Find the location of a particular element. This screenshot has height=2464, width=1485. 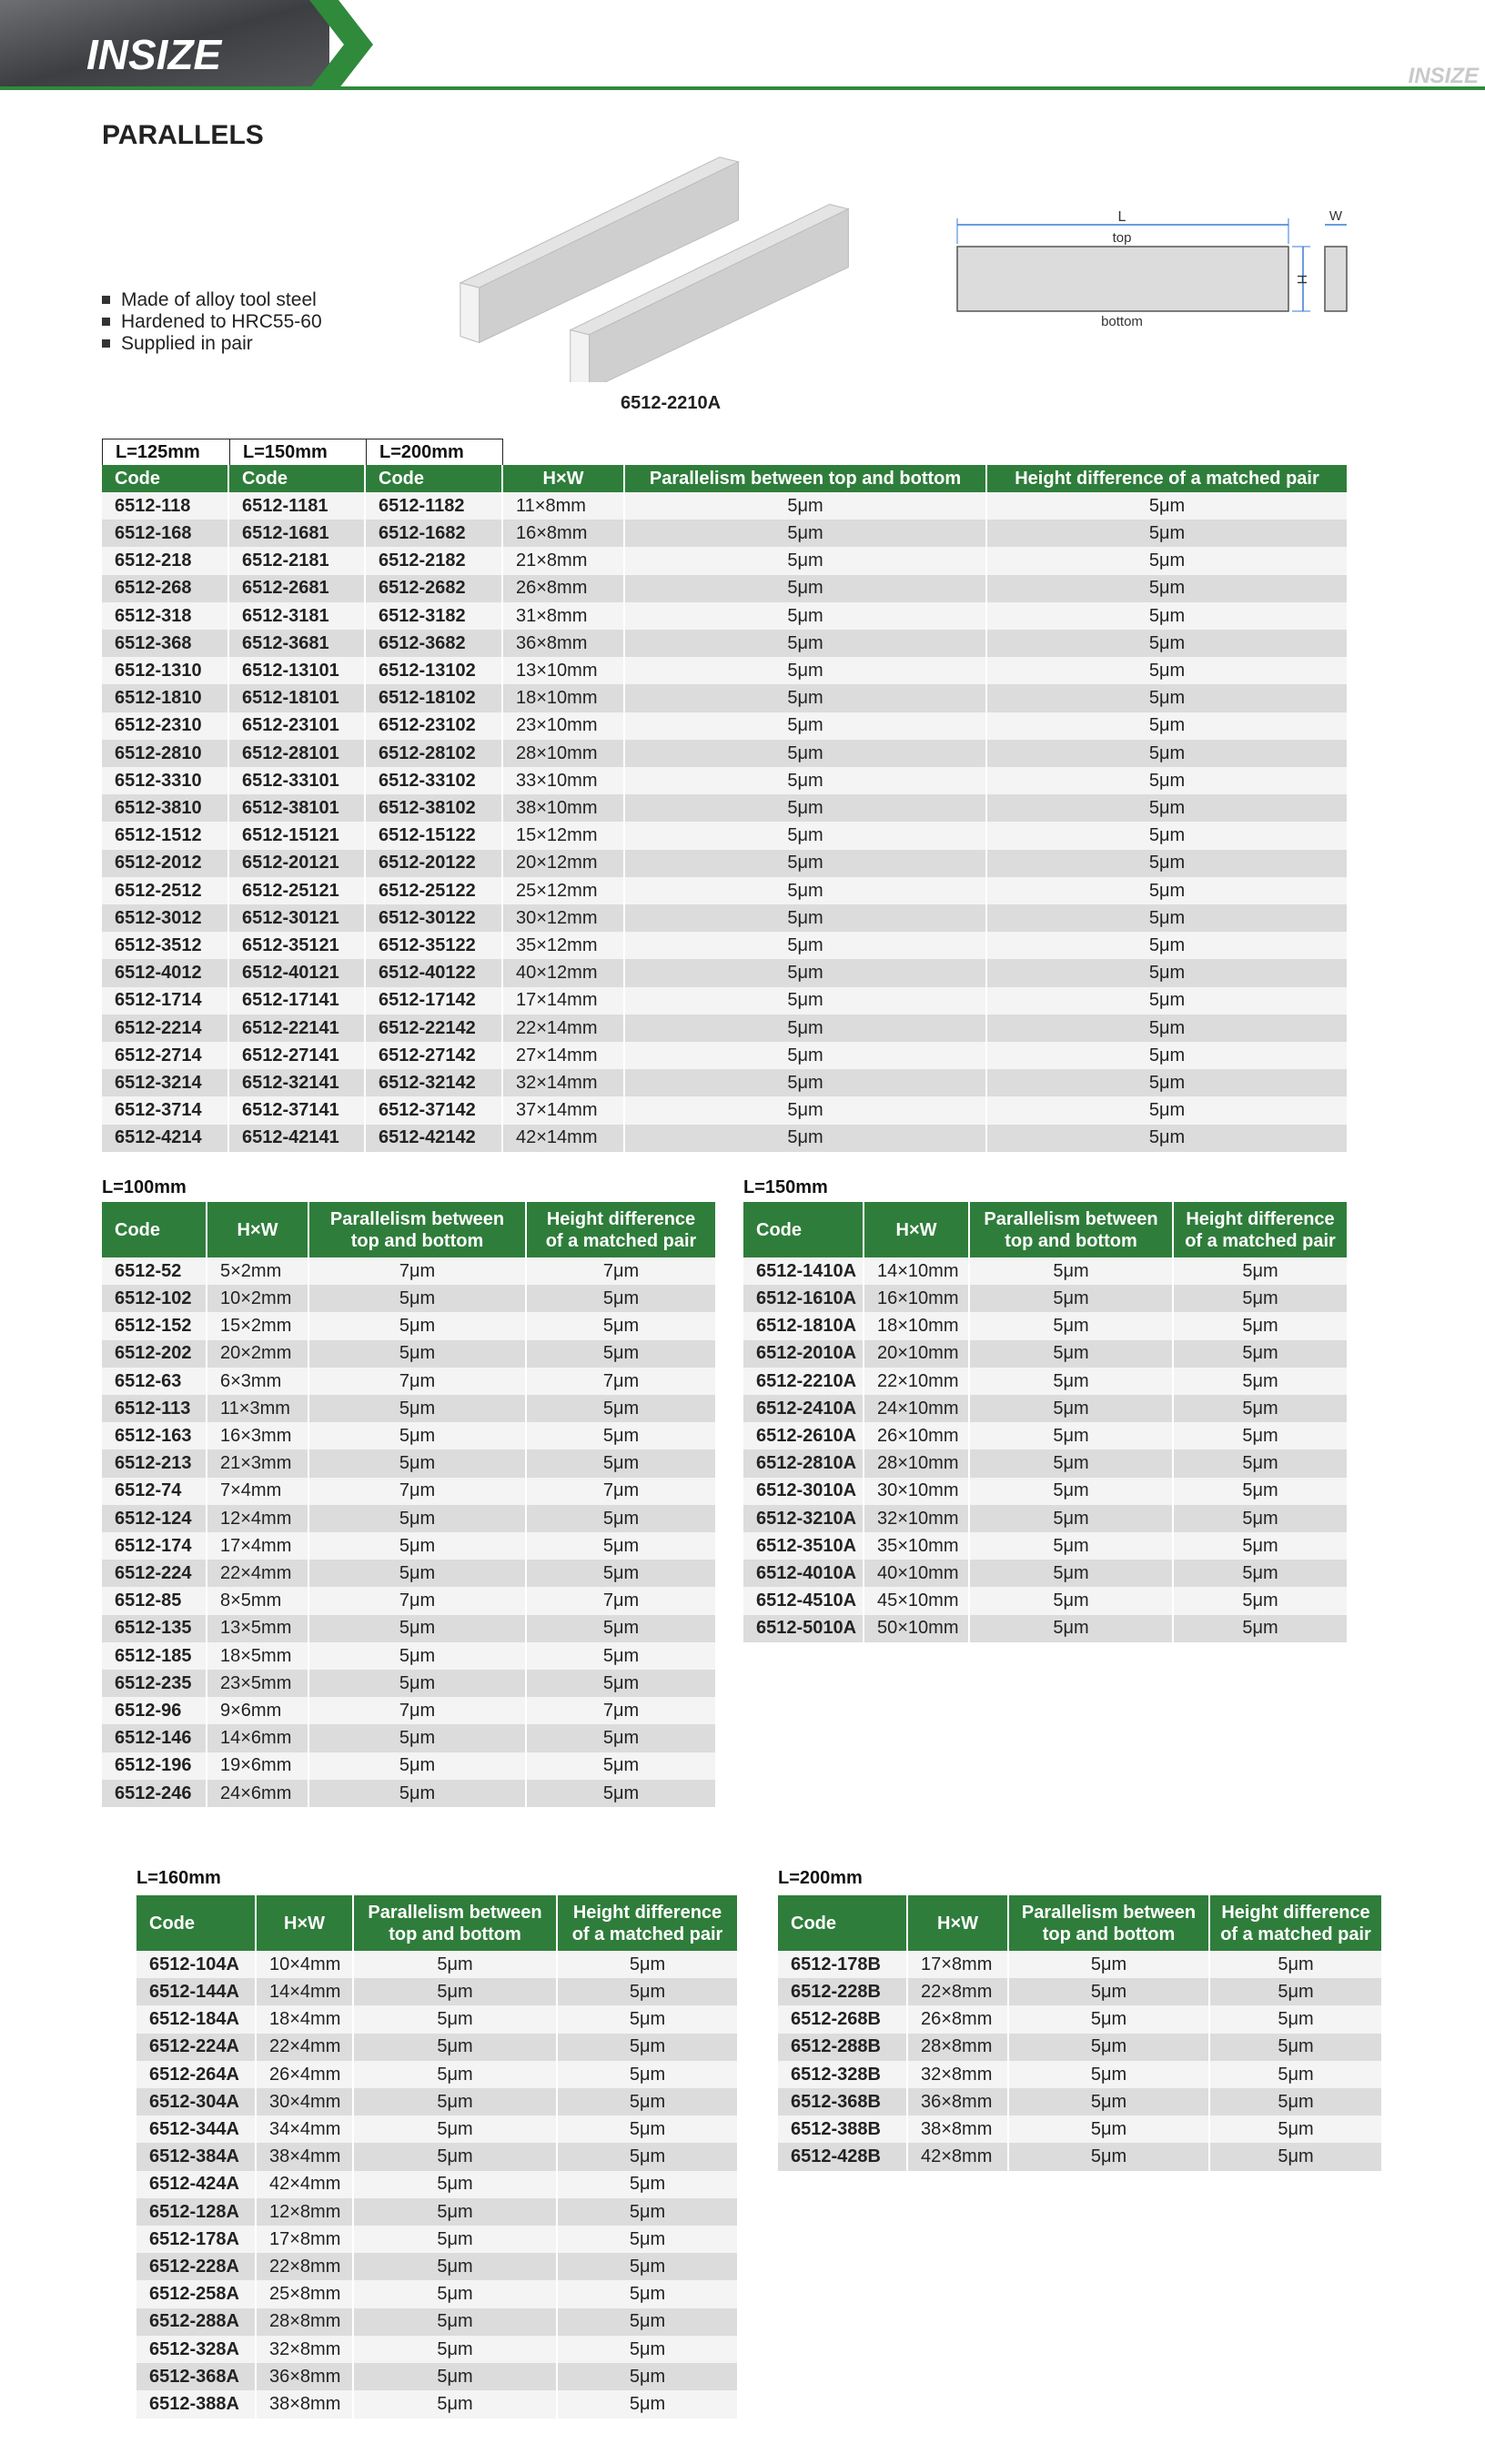

table-cell: 6512-258A is located at coordinates (196, 2294).